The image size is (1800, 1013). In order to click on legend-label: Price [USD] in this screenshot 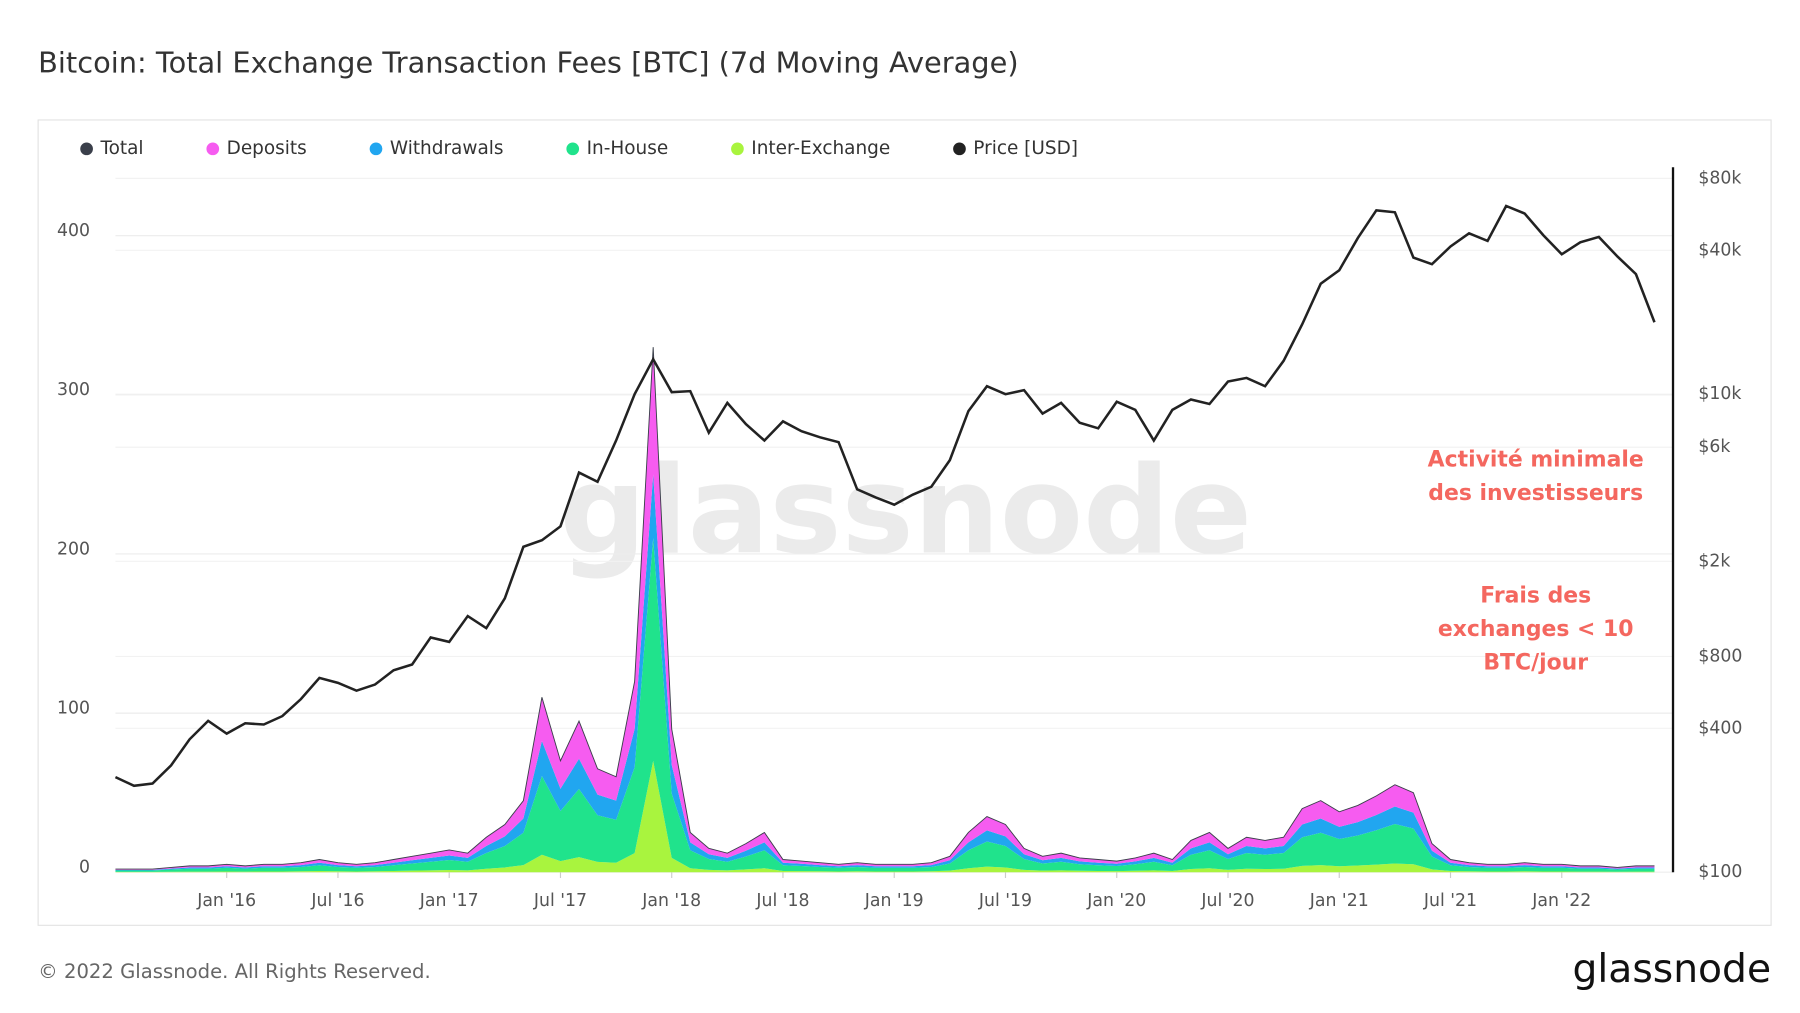, I will do `click(1025, 148)`.